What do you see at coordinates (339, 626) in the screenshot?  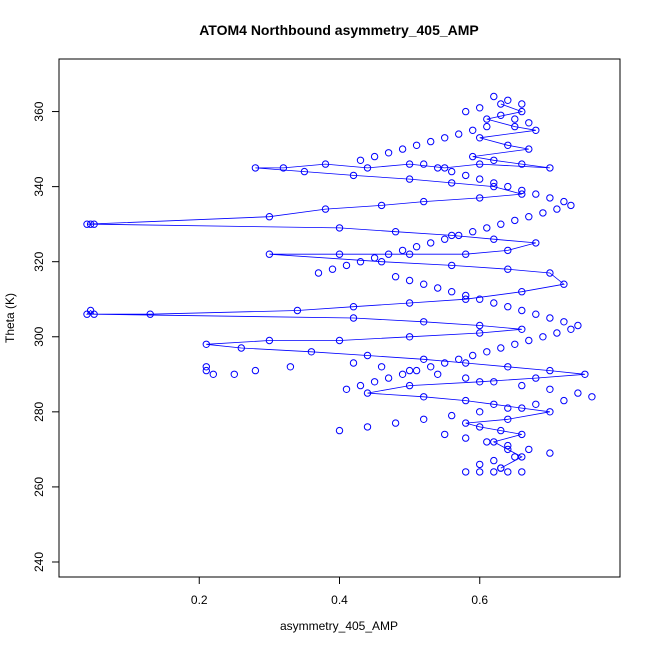 I see `x-axis-label: asymmetry_405_AMP` at bounding box center [339, 626].